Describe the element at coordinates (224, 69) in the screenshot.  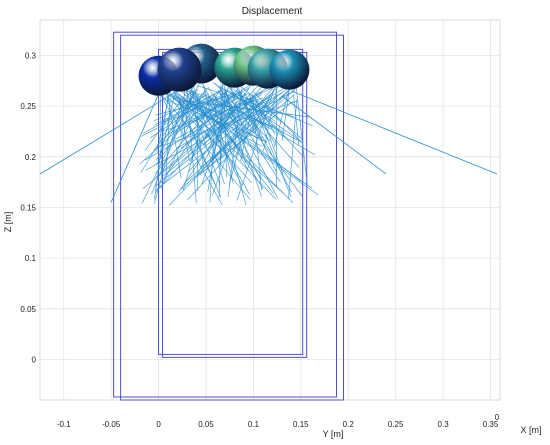
I see `particle-spheres` at that location.